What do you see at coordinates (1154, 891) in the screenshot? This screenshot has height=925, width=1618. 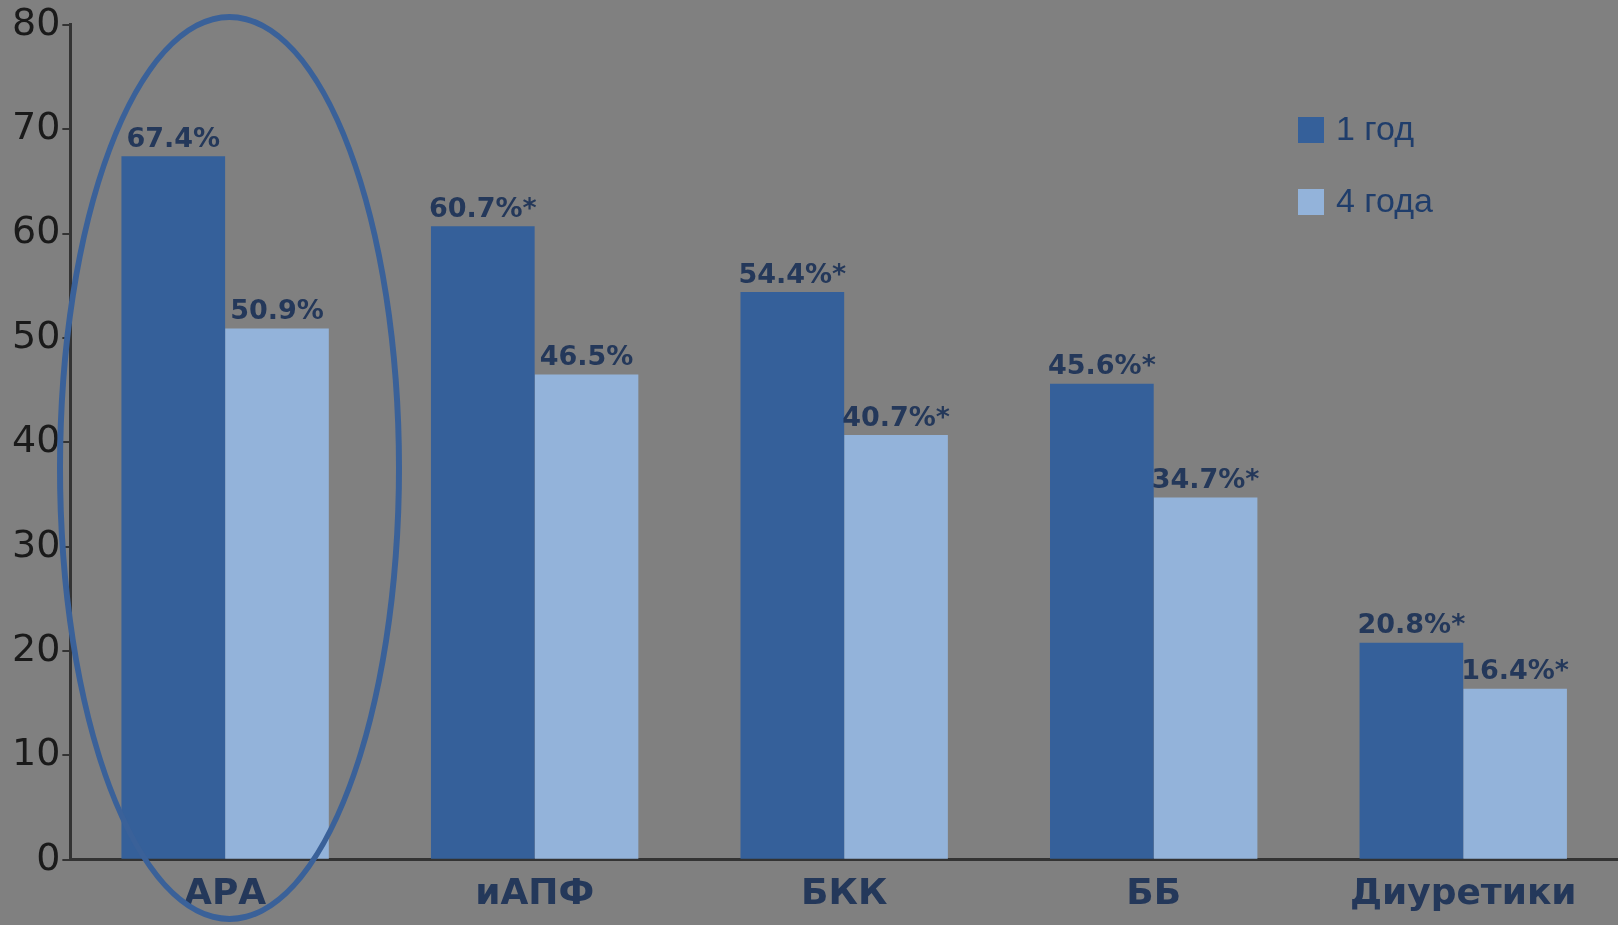 I see `x-tick-label: ББ` at bounding box center [1154, 891].